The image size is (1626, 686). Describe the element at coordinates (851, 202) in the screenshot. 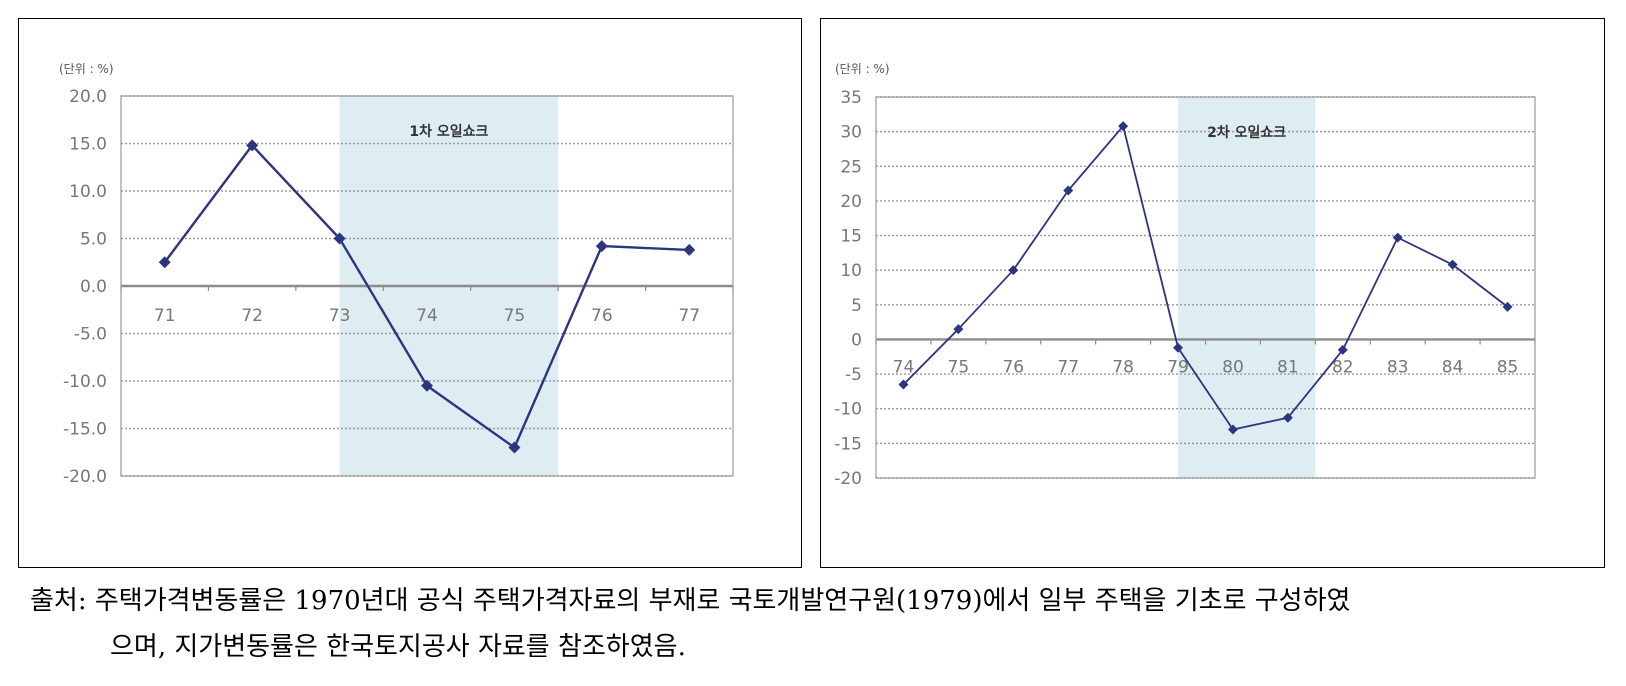

I see `y-tick-label: 20` at that location.